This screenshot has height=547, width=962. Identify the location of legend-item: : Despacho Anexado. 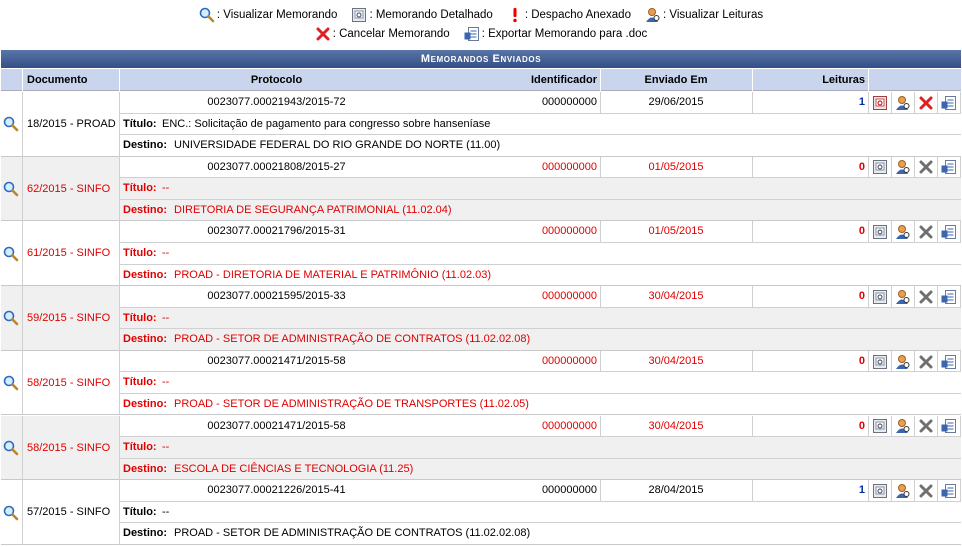
(569, 15).